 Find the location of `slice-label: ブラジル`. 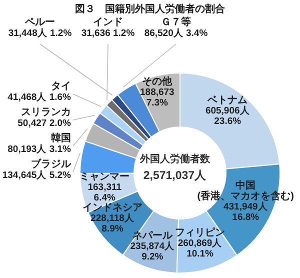

slice-label: ブラジル is located at coordinates (51, 164).